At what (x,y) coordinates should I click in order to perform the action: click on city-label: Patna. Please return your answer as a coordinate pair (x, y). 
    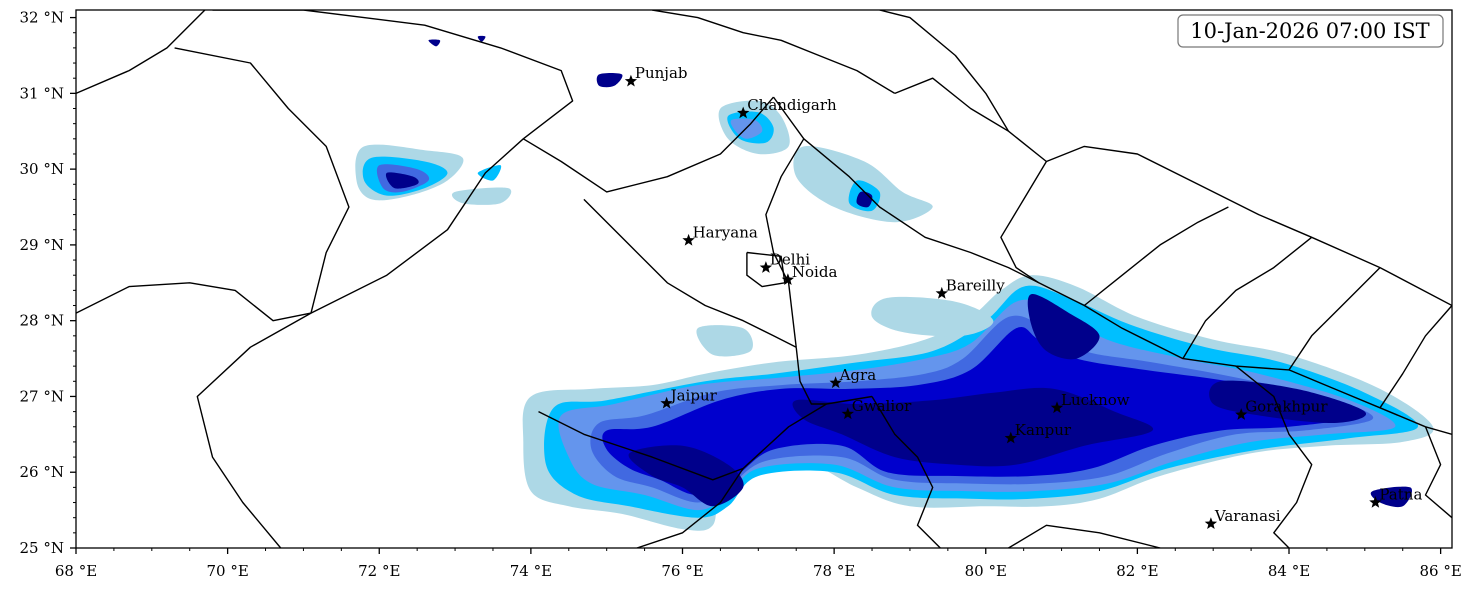
    Looking at the image, I should click on (1400, 495).